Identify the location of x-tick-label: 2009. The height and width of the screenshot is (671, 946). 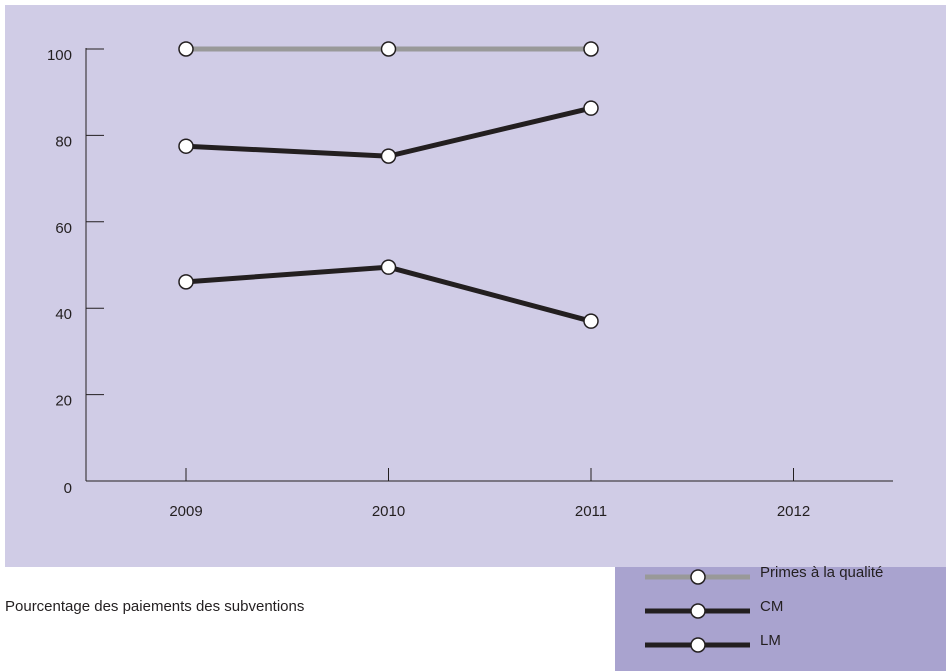
(185, 511).